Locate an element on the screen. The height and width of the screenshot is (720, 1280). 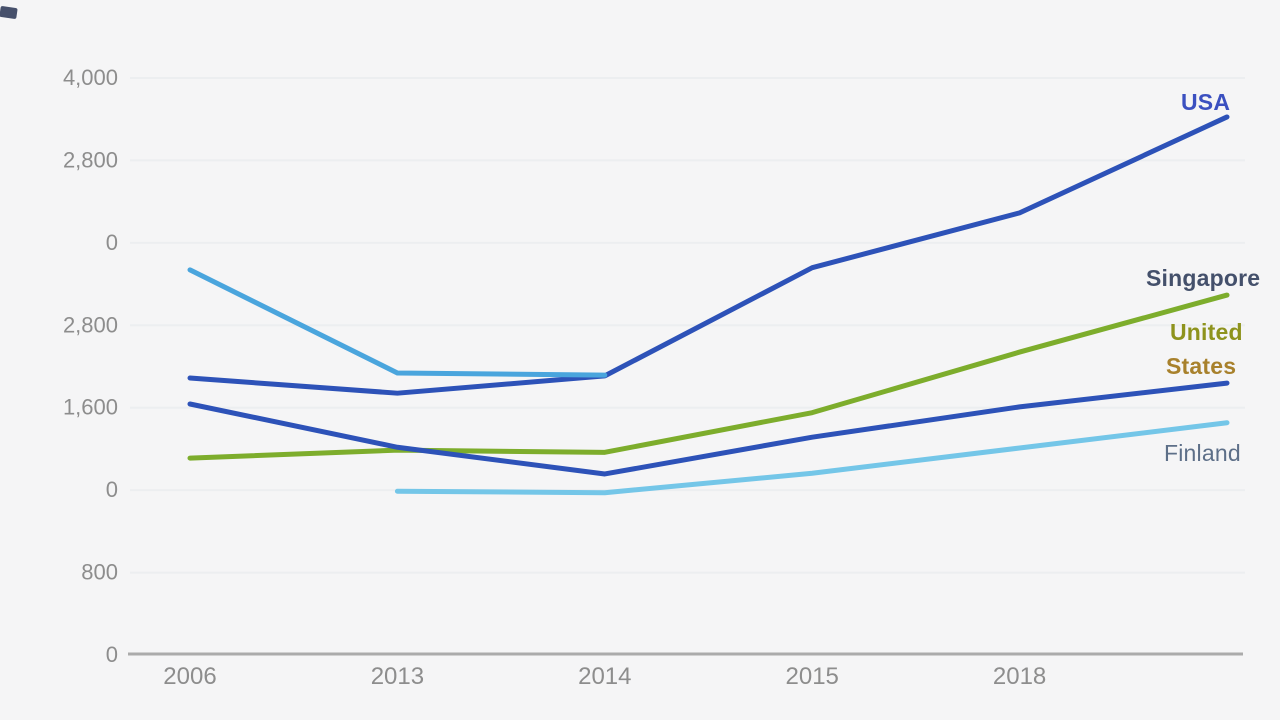
x-axis-tick-label: 2015 is located at coordinates (812, 676).